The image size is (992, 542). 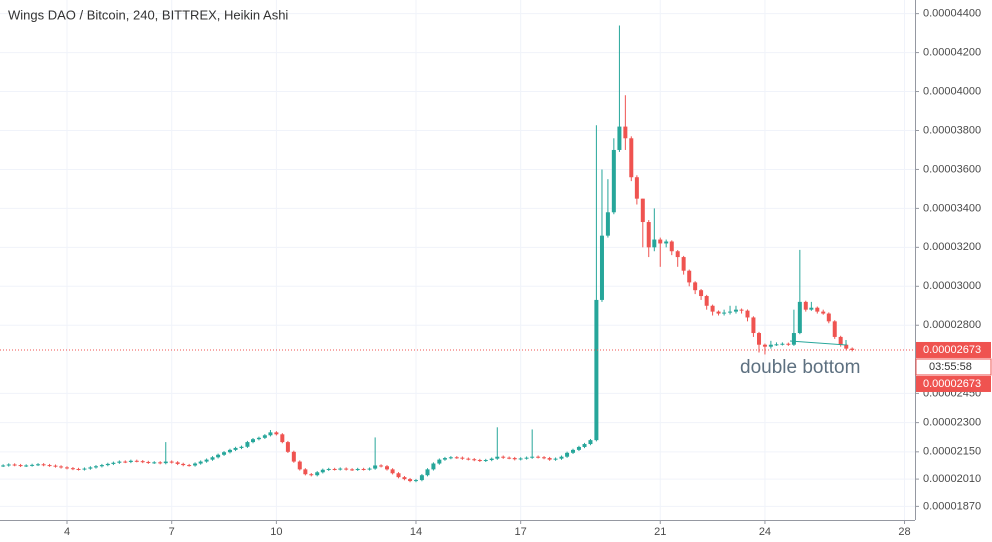 What do you see at coordinates (952, 423) in the screenshot?
I see `y-tick-label: 0.00002300` at bounding box center [952, 423].